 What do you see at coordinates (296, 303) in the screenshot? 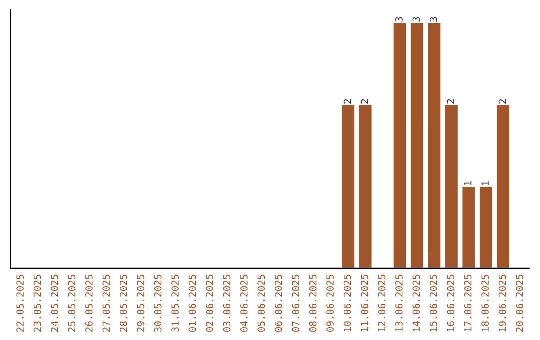
I see `x-tick-label: 07.06.2025` at bounding box center [296, 303].